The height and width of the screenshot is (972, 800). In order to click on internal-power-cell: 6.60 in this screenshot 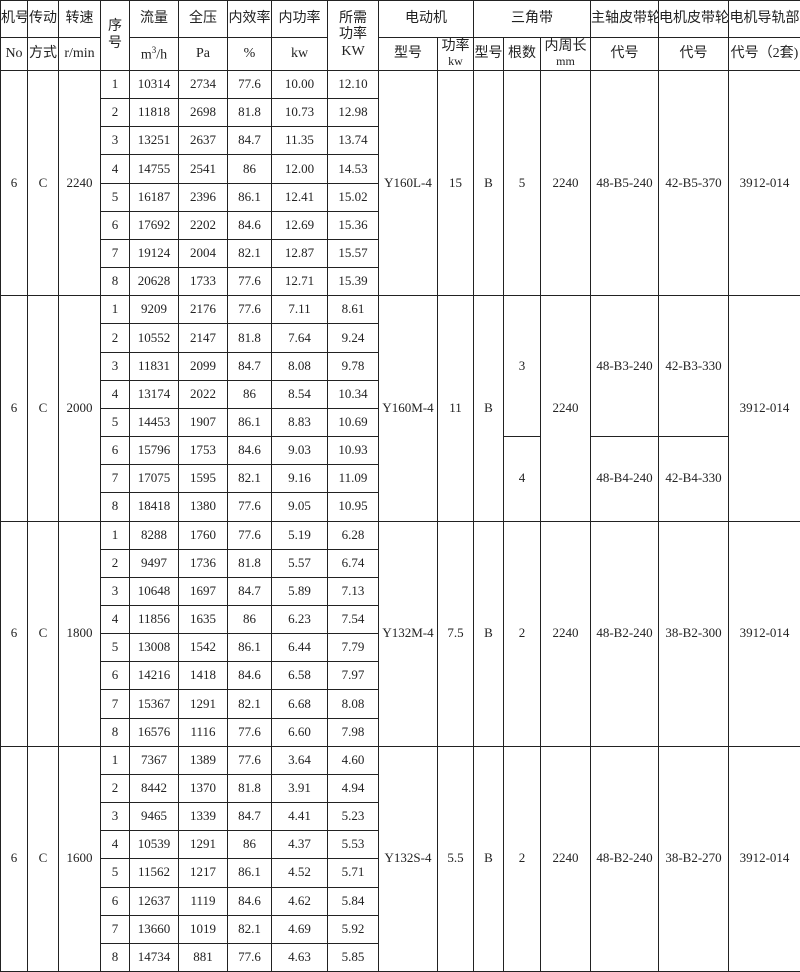, I will do `click(299, 732)`.